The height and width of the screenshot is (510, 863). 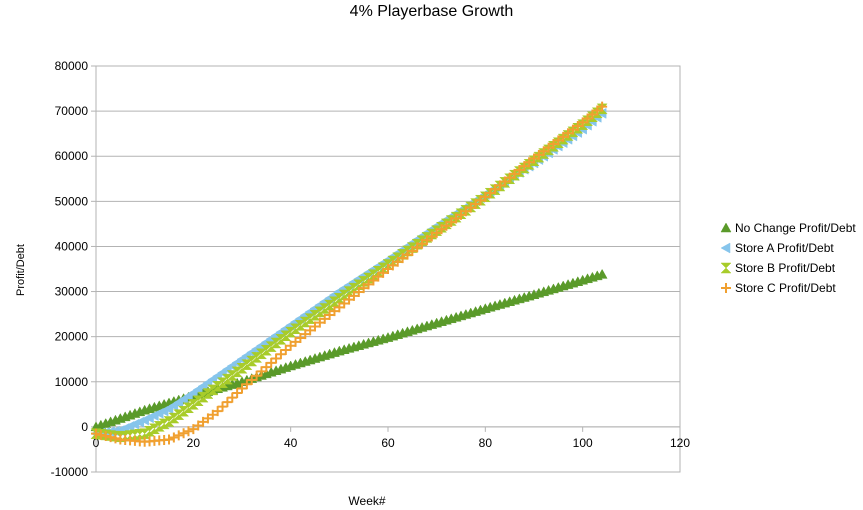 What do you see at coordinates (784, 248) in the screenshot?
I see `legend-label: Store A Profit/Debt` at bounding box center [784, 248].